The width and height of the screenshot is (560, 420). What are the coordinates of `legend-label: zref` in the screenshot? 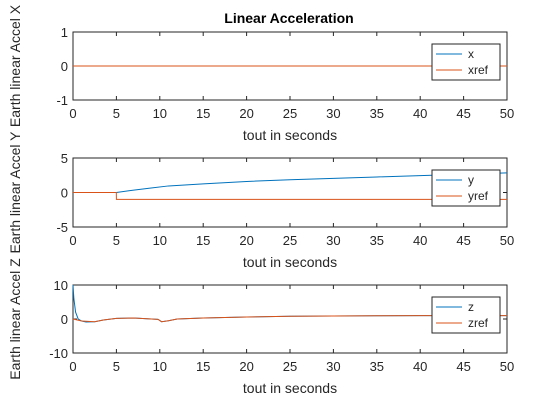 It's located at (478, 323).